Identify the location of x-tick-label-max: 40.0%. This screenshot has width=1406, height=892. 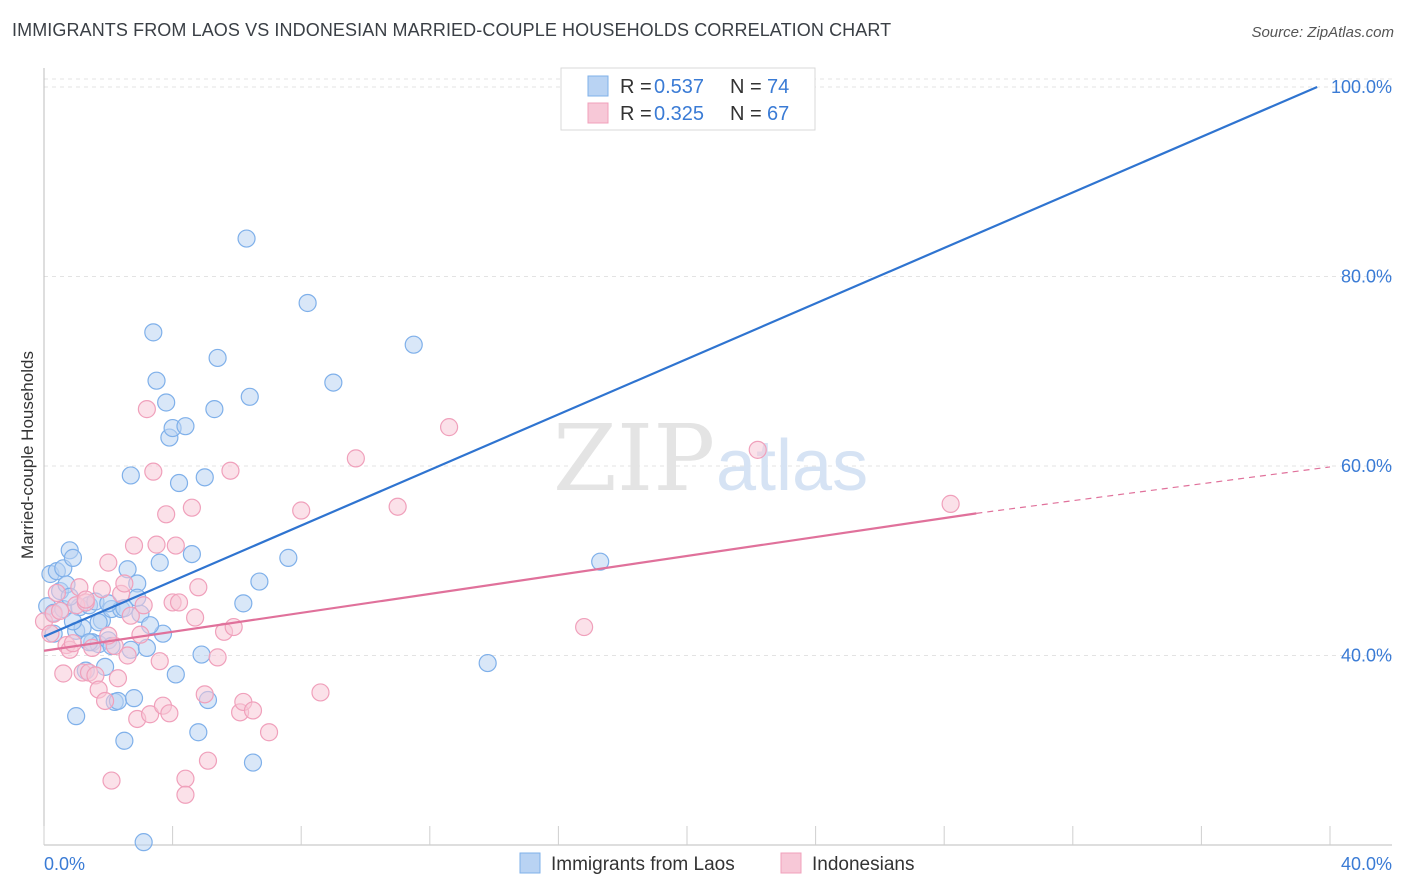
(1366, 864).